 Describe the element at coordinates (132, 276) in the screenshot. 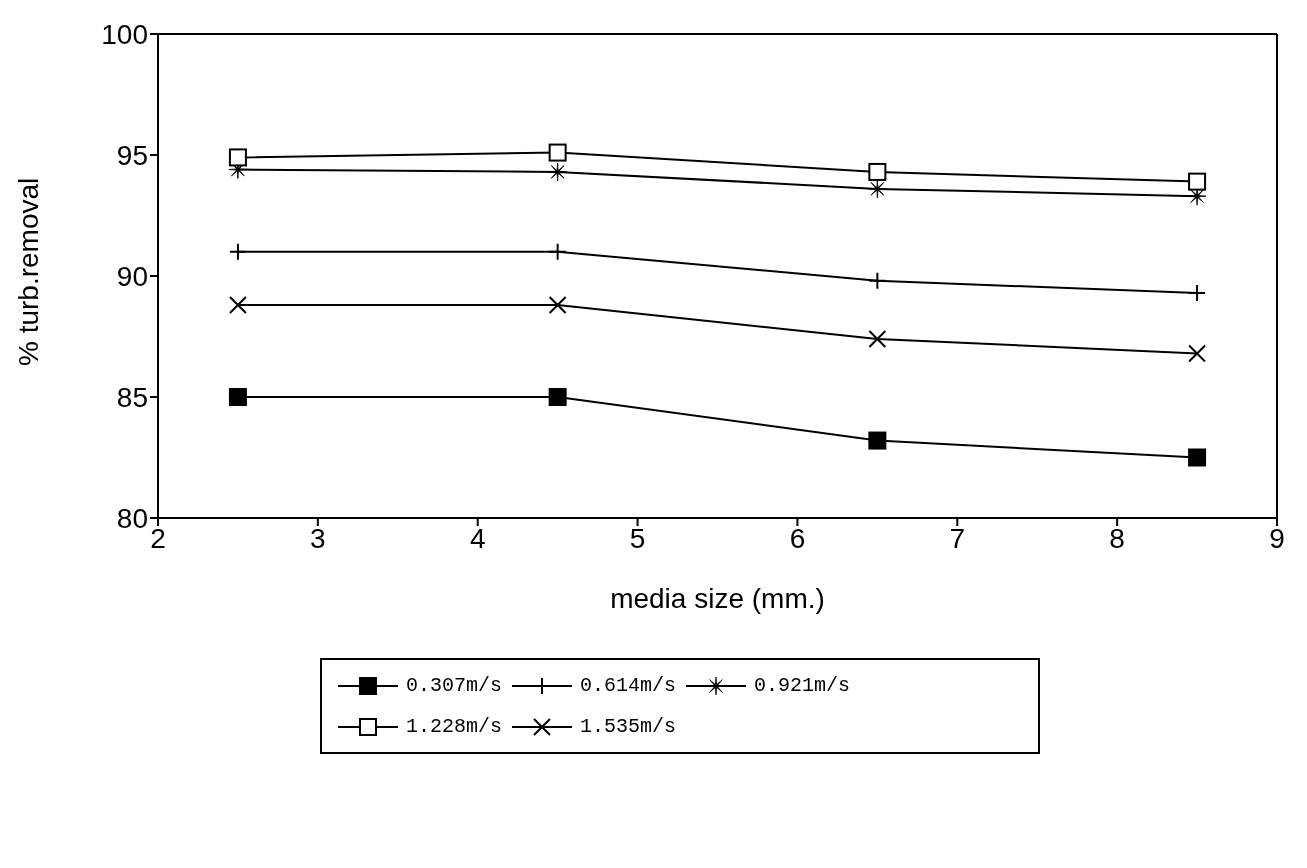

I see `y-tick-label: 90` at that location.